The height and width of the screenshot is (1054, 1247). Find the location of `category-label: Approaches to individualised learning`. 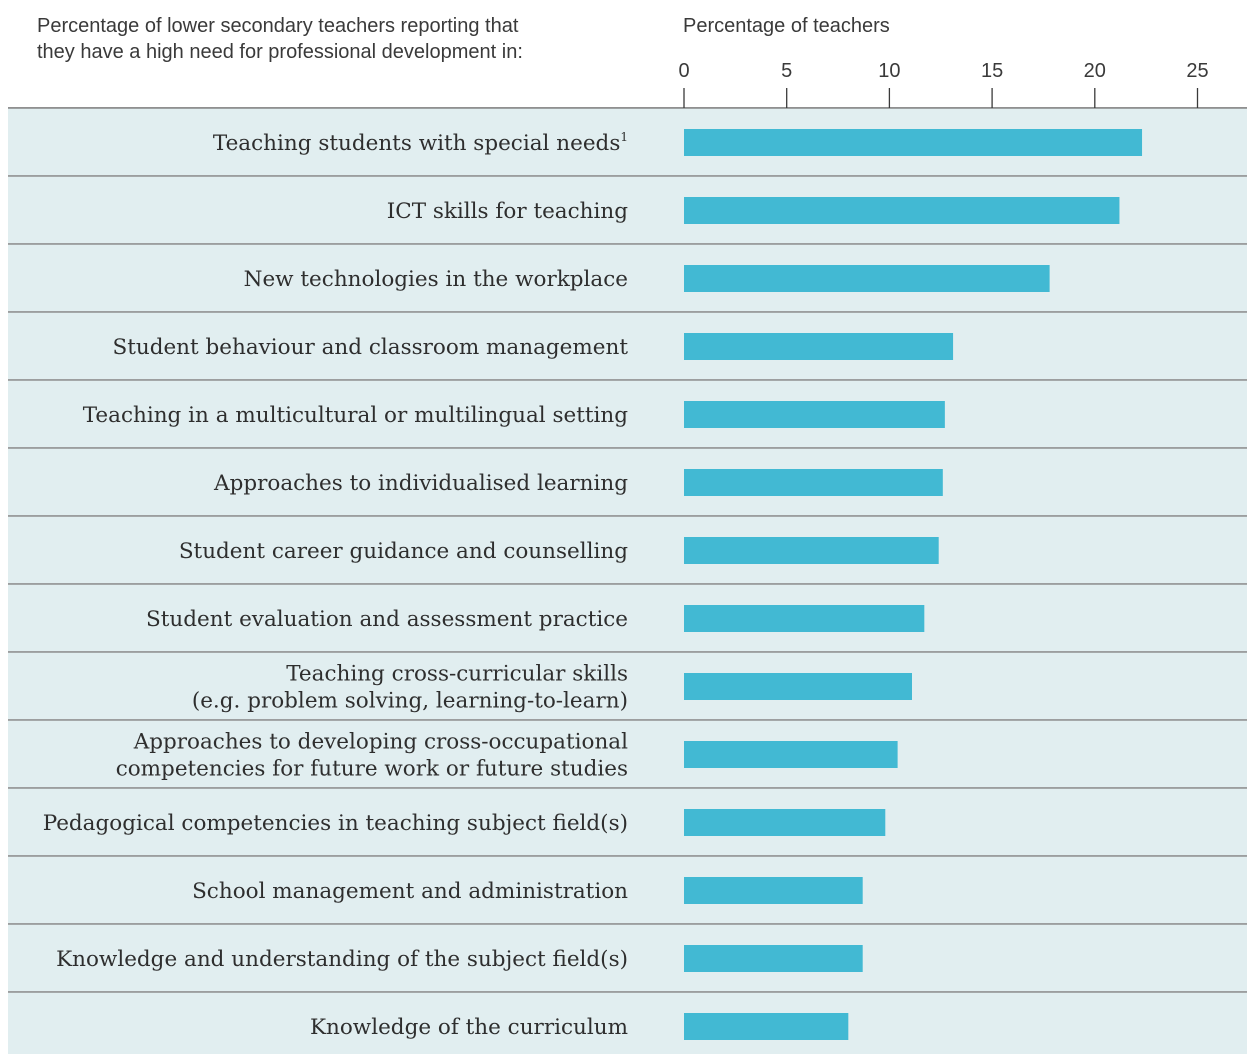

category-label: Approaches to individualised learning is located at coordinates (420, 483).